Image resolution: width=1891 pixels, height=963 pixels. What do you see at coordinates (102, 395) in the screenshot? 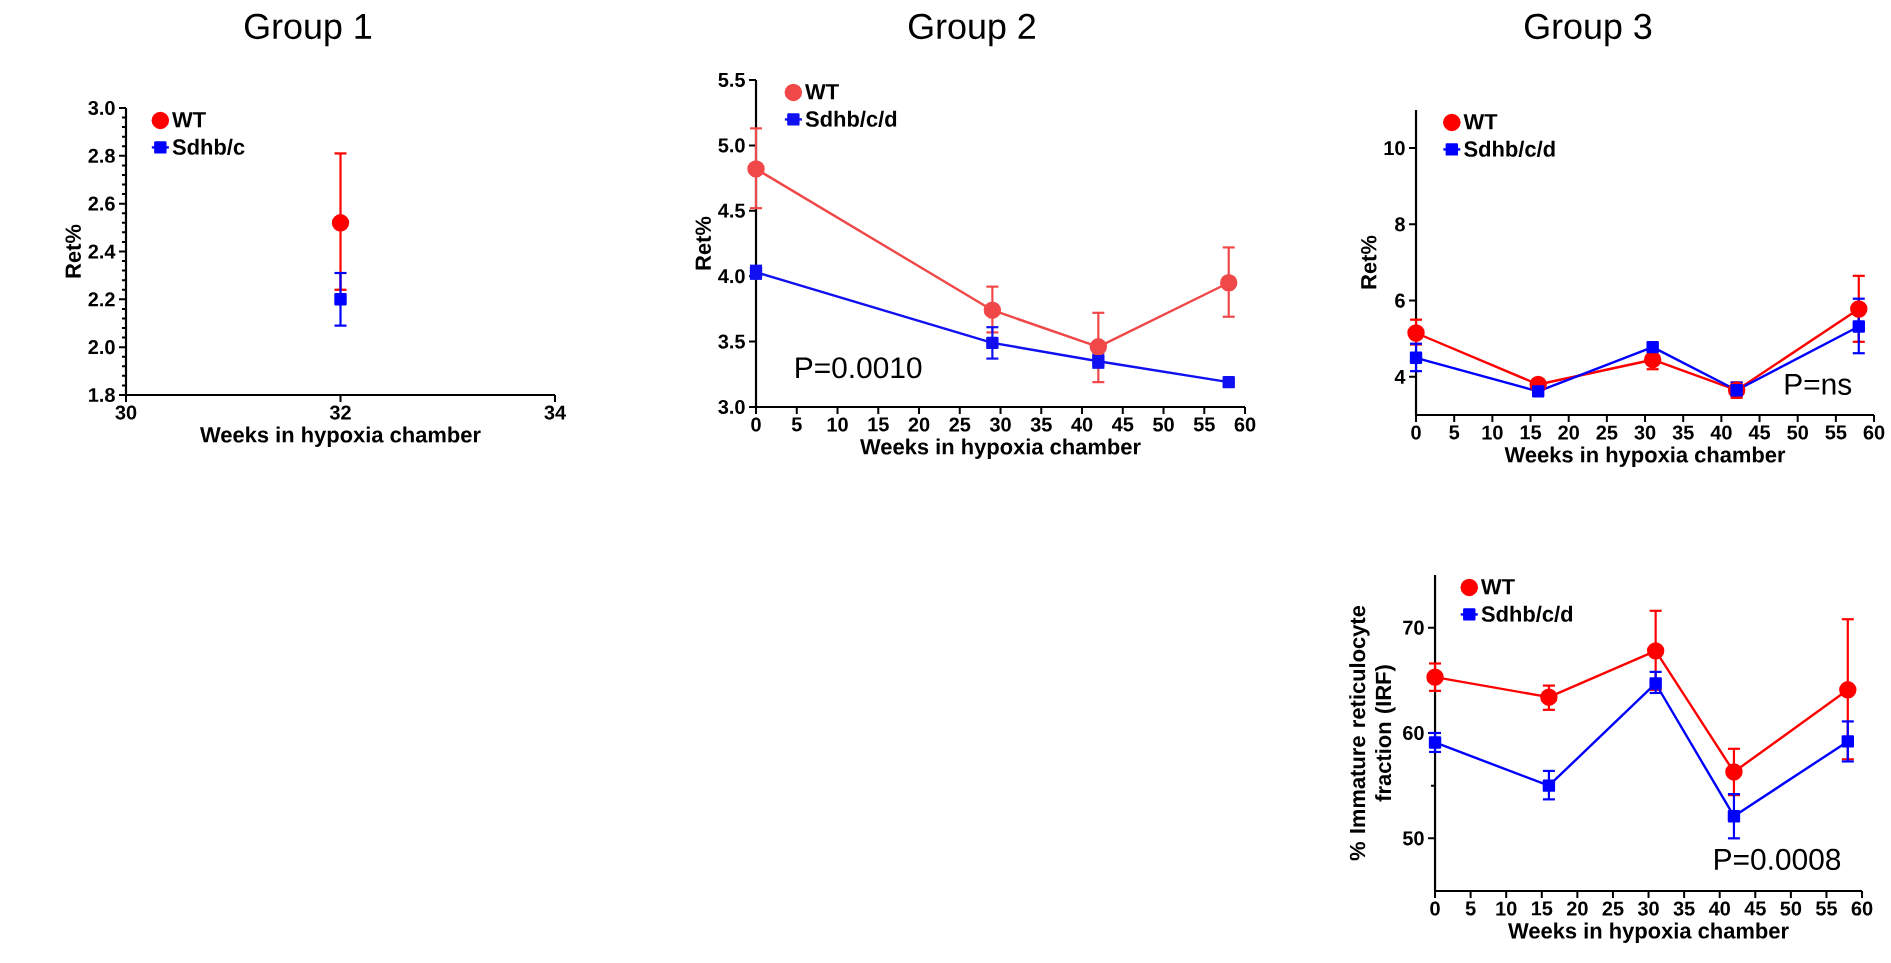
I see `y-tick-label: 1.8` at bounding box center [102, 395].